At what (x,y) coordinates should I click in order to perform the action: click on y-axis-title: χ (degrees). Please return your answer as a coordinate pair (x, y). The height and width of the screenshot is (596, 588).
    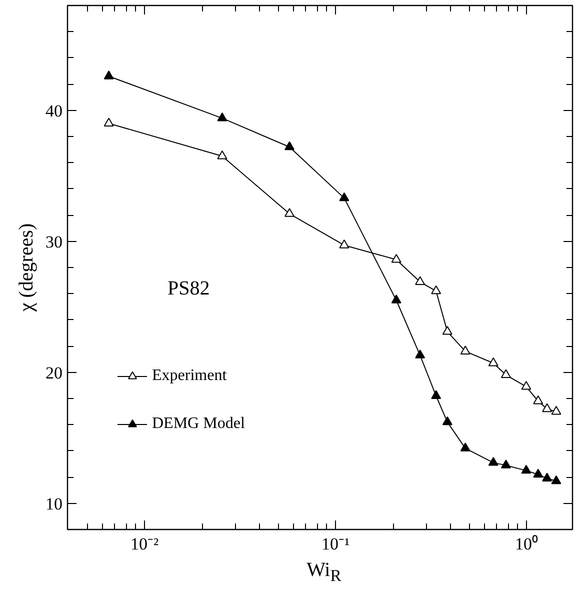
    Looking at the image, I should click on (27, 268).